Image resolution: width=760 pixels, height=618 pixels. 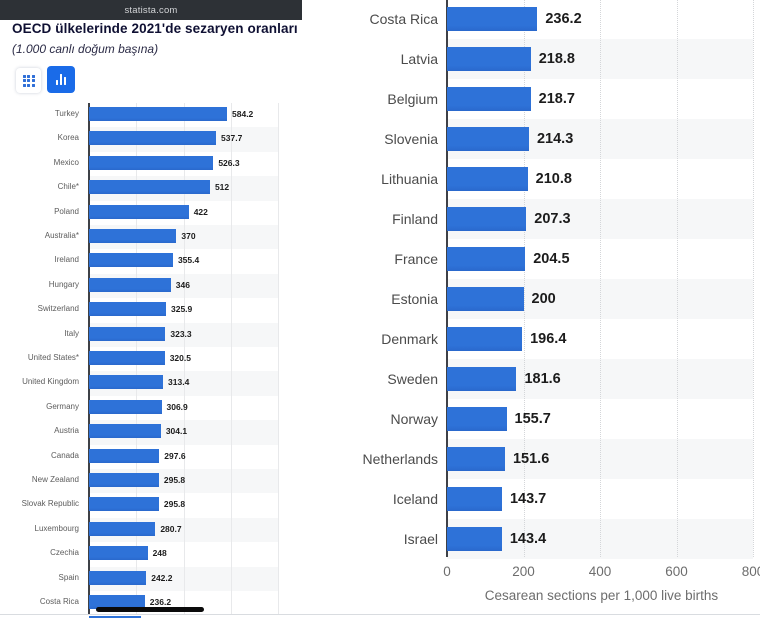 I want to click on country-label: Norway, so click(x=414, y=419).